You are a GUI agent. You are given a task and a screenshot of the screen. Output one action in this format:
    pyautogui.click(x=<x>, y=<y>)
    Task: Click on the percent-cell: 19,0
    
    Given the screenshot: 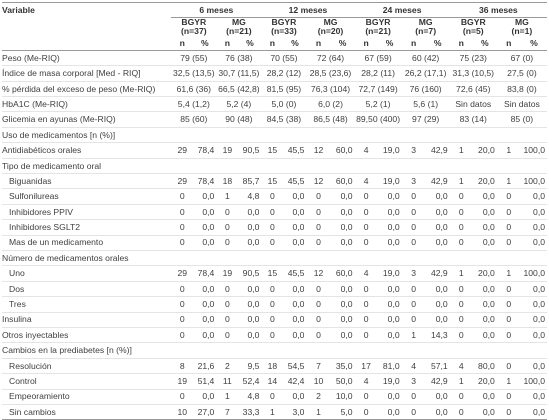 What is the action you would take?
    pyautogui.click(x=389, y=150)
    